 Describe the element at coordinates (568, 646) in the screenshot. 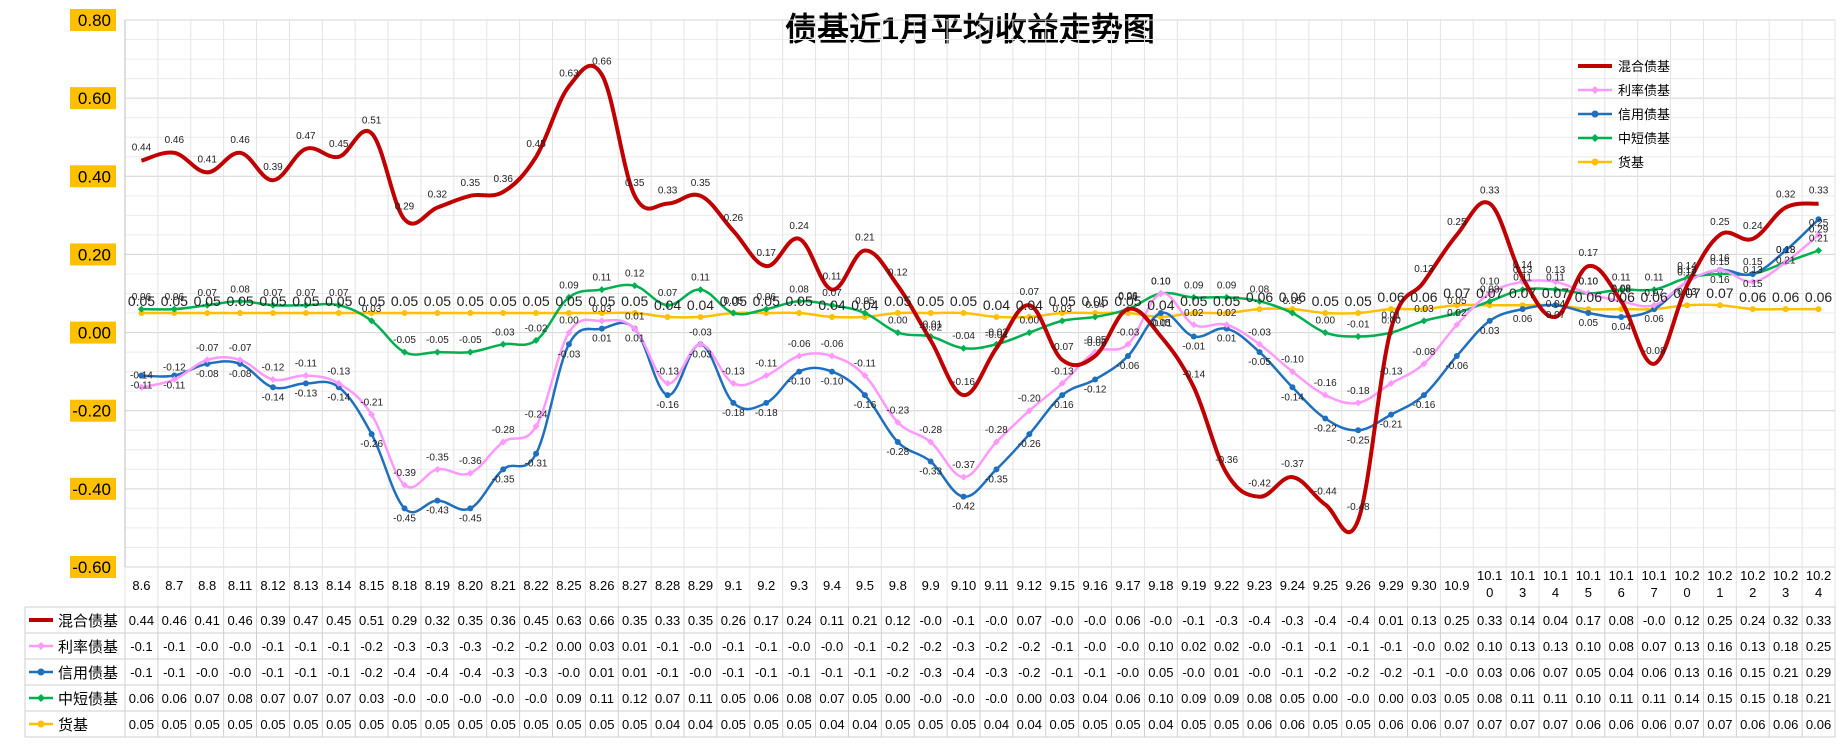

I see `table-cell: 0.00` at that location.